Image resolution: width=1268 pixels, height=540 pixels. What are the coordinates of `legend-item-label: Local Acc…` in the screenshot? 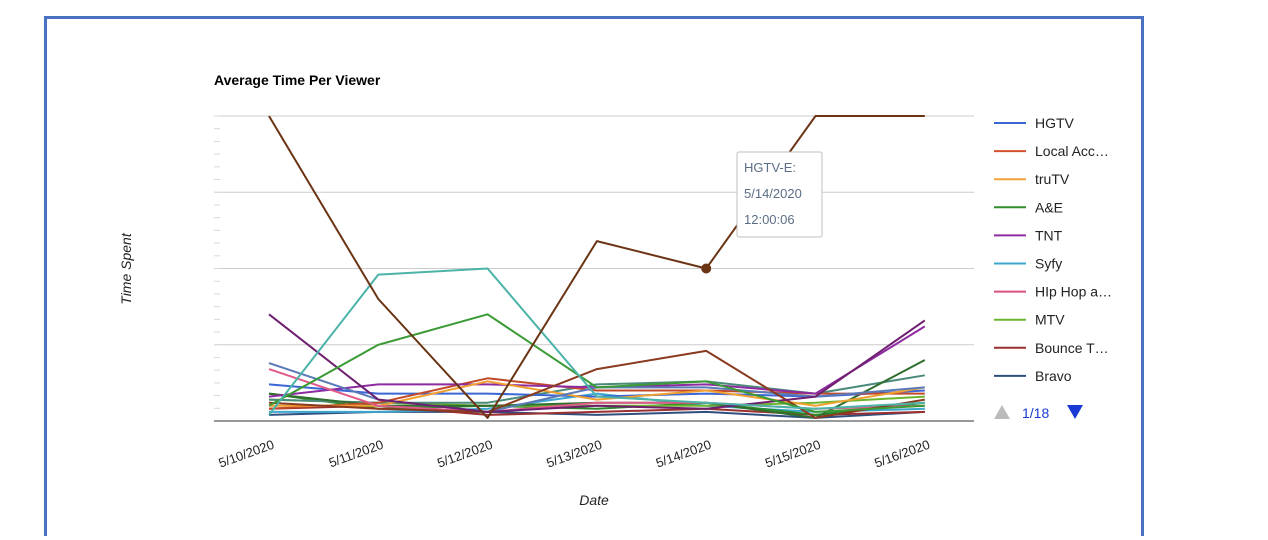 It's located at (1072, 151).